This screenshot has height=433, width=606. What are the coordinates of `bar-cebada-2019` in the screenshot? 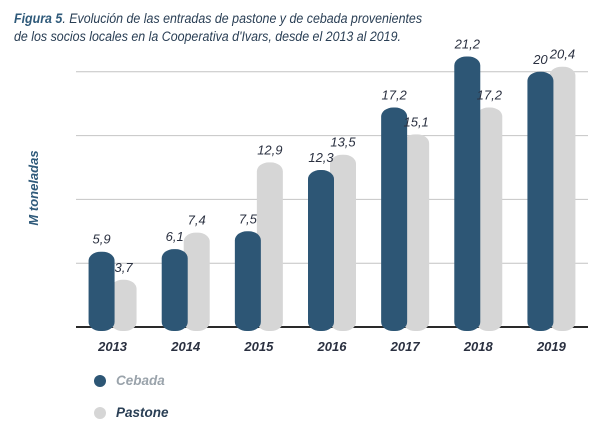 It's located at (540, 201).